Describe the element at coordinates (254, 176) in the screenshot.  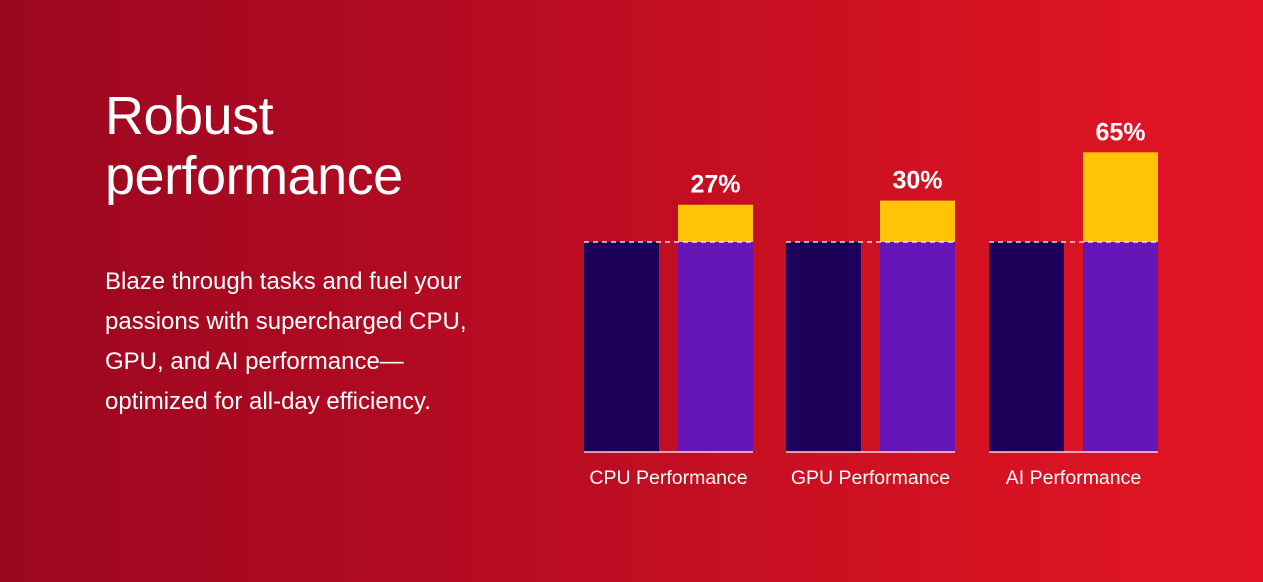
I see `heading-line-2: performance` at that location.